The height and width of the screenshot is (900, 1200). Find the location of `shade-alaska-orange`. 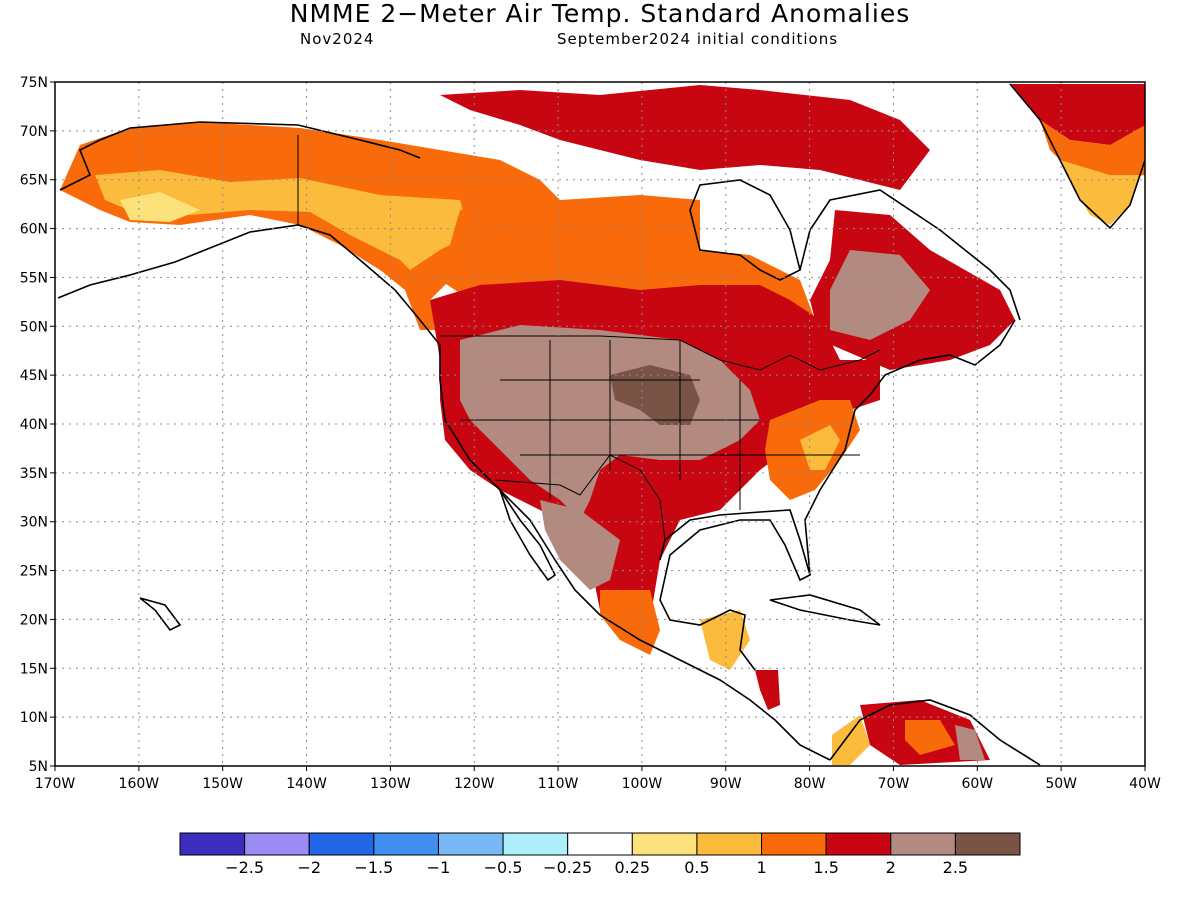

shade-alaska-orange is located at coordinates (310, 226).